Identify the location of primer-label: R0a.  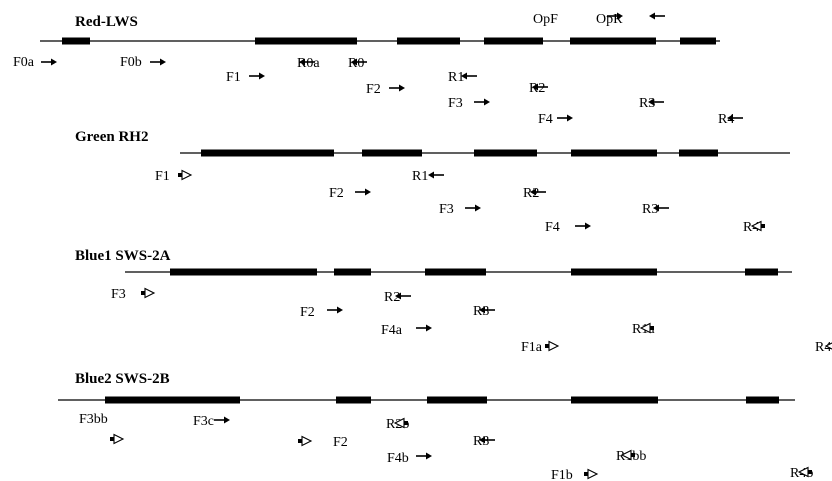
(308, 63).